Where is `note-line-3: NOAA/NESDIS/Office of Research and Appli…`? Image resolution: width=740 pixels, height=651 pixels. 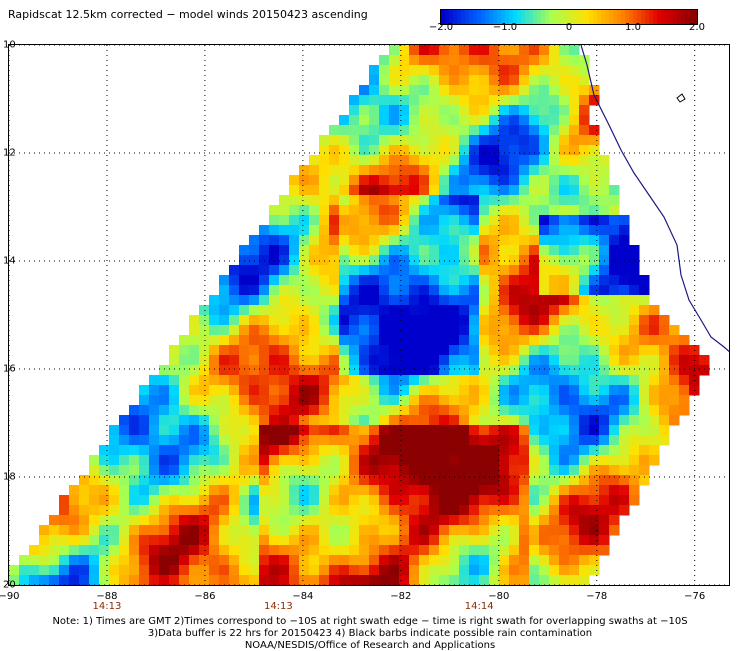
note-line-3: NOAA/NESDIS/Office of Research and Appli… is located at coordinates (370, 645).